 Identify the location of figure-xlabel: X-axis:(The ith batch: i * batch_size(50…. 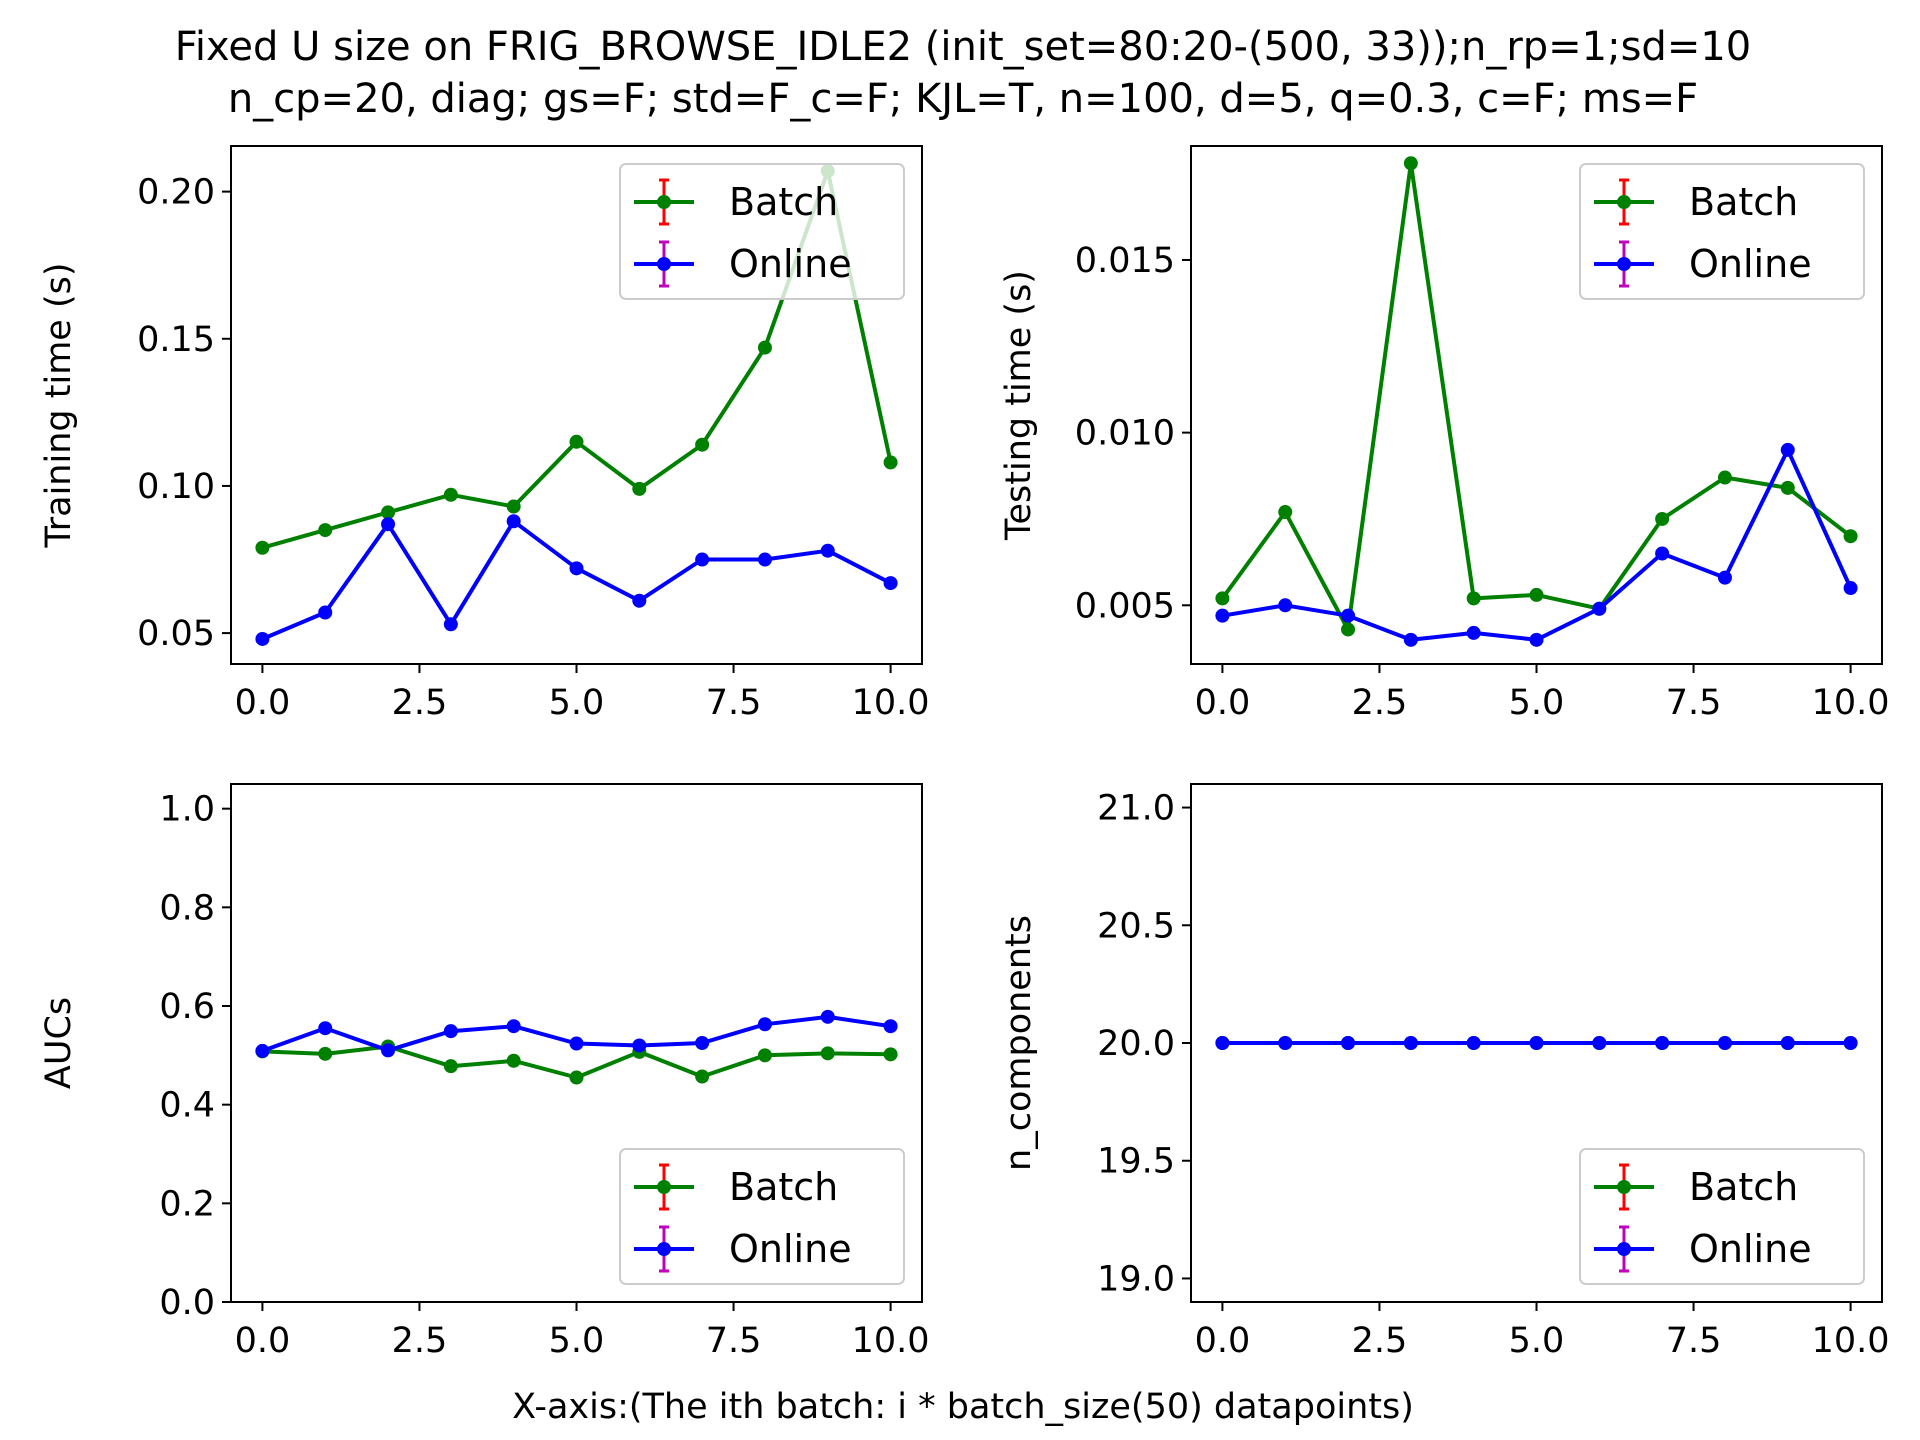
(963, 1407).